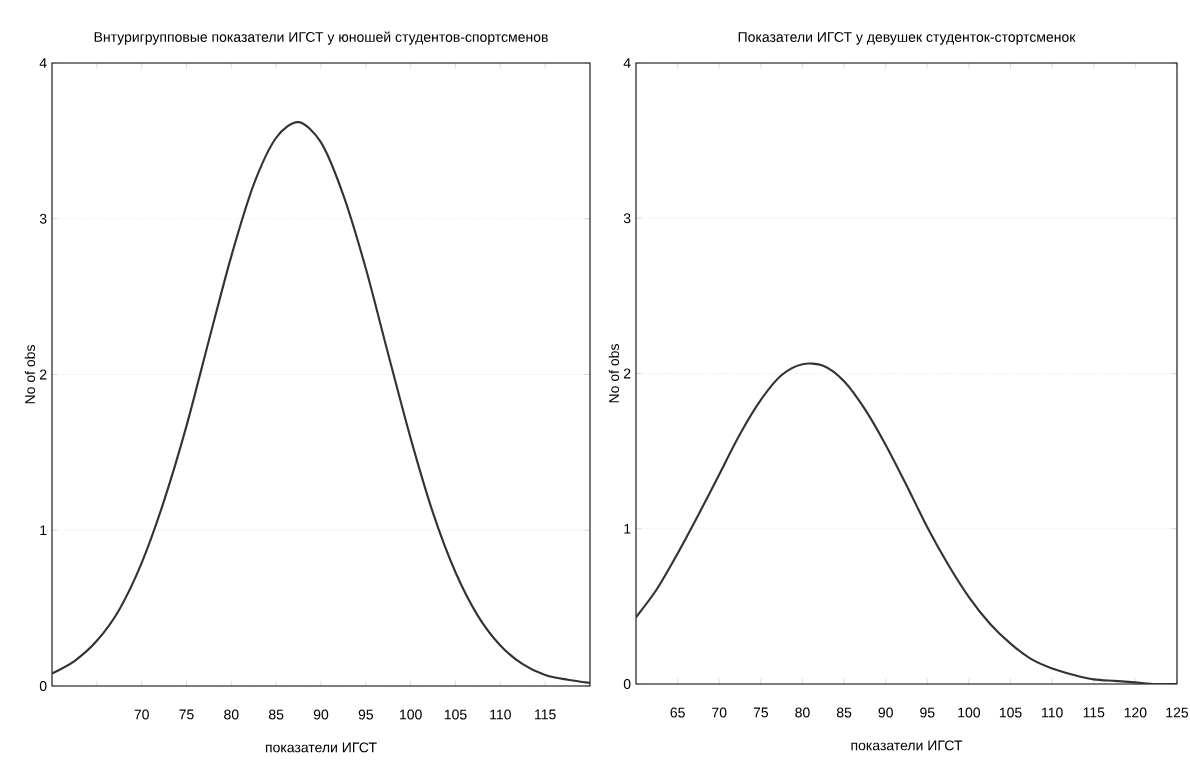 Image resolution: width=1190 pixels, height=767 pixels. I want to click on chart-title: Показатели ИГСТ у девушек студенток-стортсменок, so click(907, 38).